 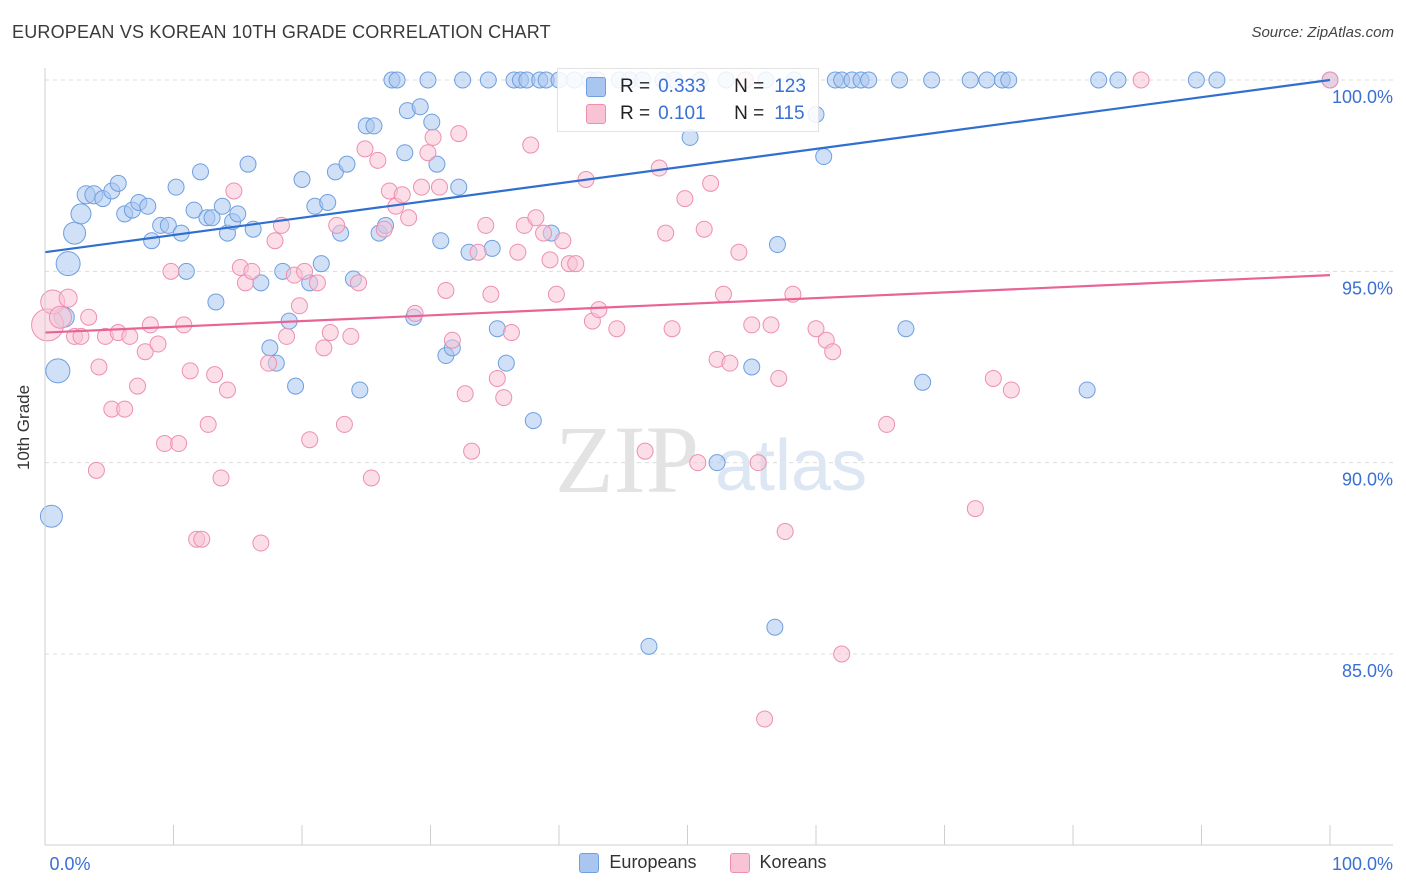 I want to click on stats-swatch-europeans, so click(x=596, y=87).